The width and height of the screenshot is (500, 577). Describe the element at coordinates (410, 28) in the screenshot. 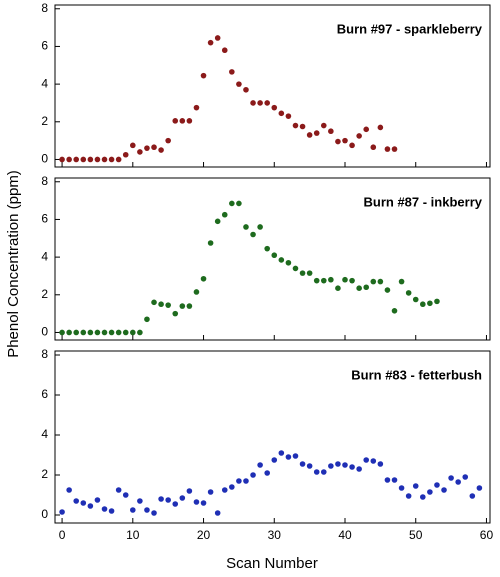

I see `panel-annotation: Burn #97 - sparkleberry` at that location.